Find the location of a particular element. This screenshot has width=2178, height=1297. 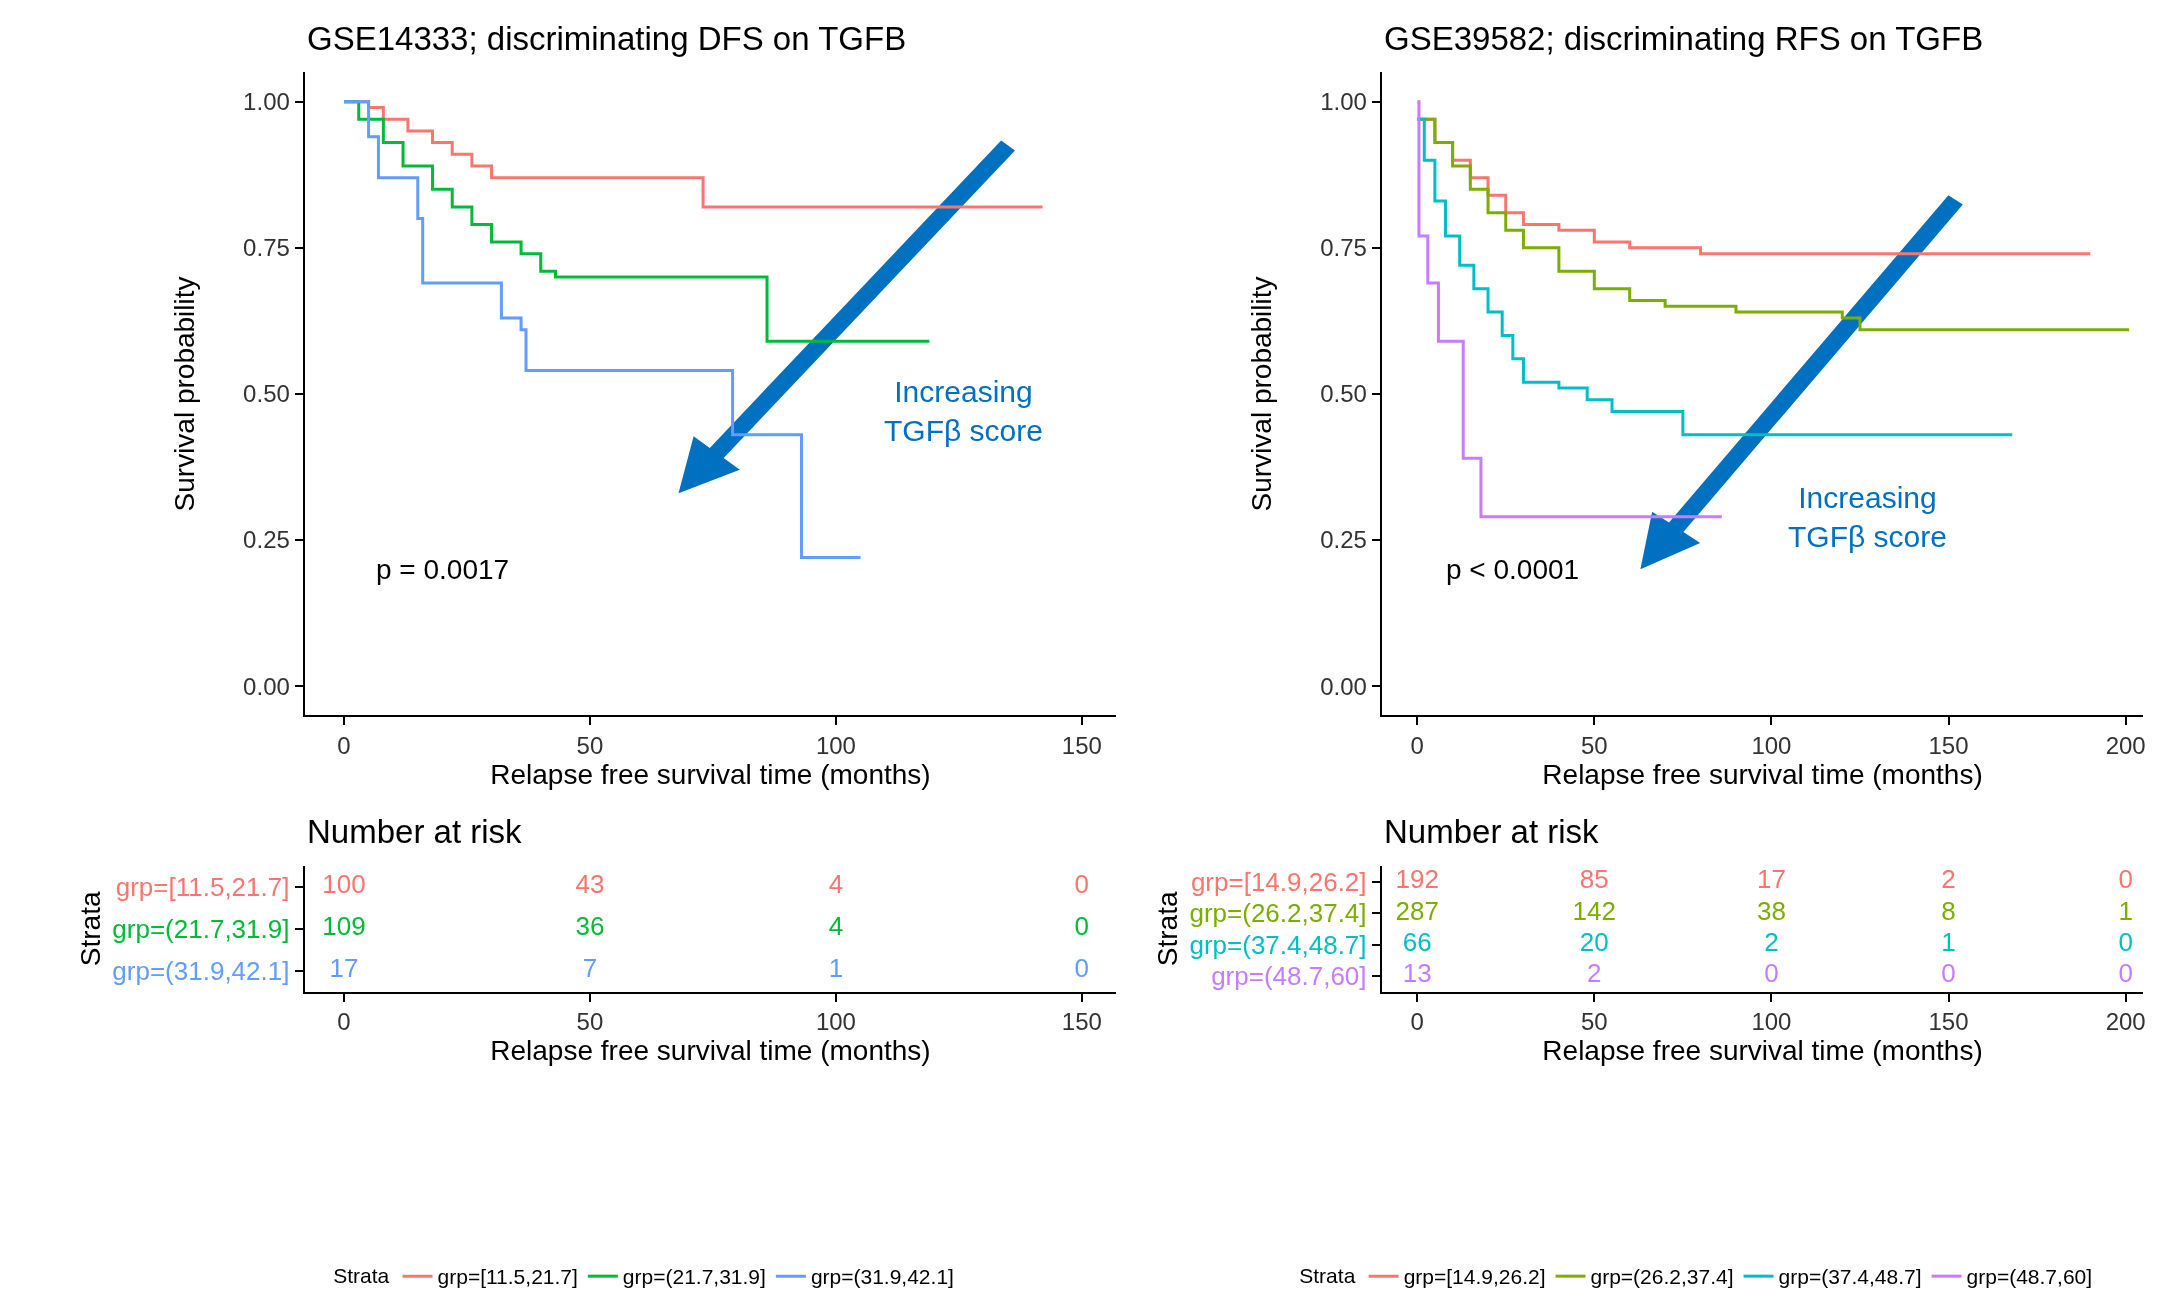

data-label: 36 is located at coordinates (590, 926).